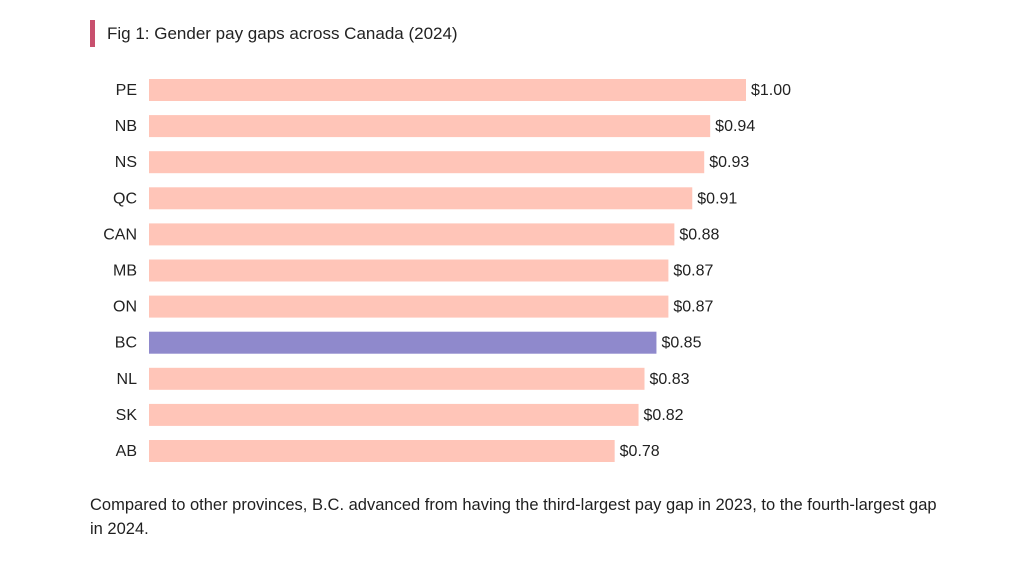 The image size is (1024, 571). I want to click on bar-nb, so click(430, 126).